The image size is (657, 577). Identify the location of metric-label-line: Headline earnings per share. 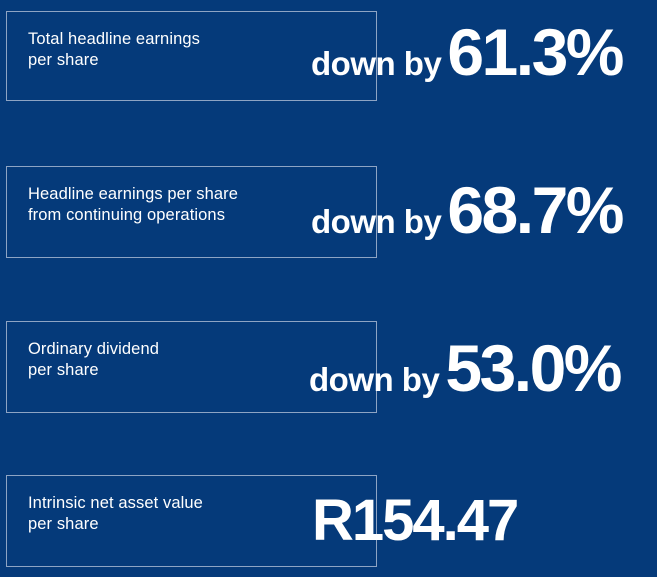
(133, 194).